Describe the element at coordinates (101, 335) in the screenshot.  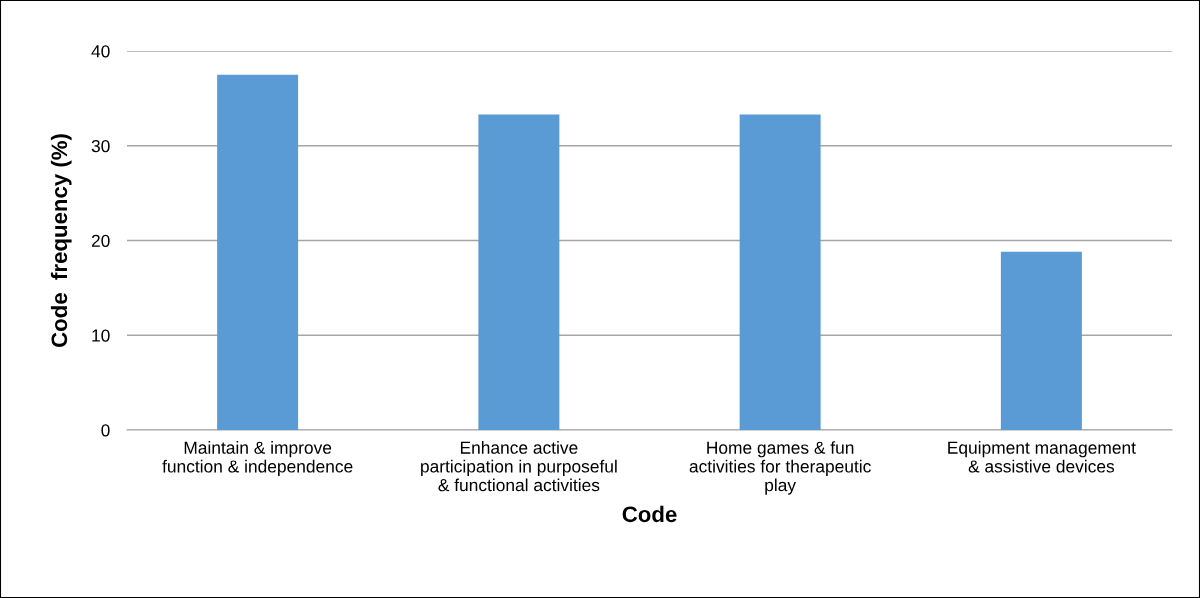
I see `y-tick-label: 10` at that location.